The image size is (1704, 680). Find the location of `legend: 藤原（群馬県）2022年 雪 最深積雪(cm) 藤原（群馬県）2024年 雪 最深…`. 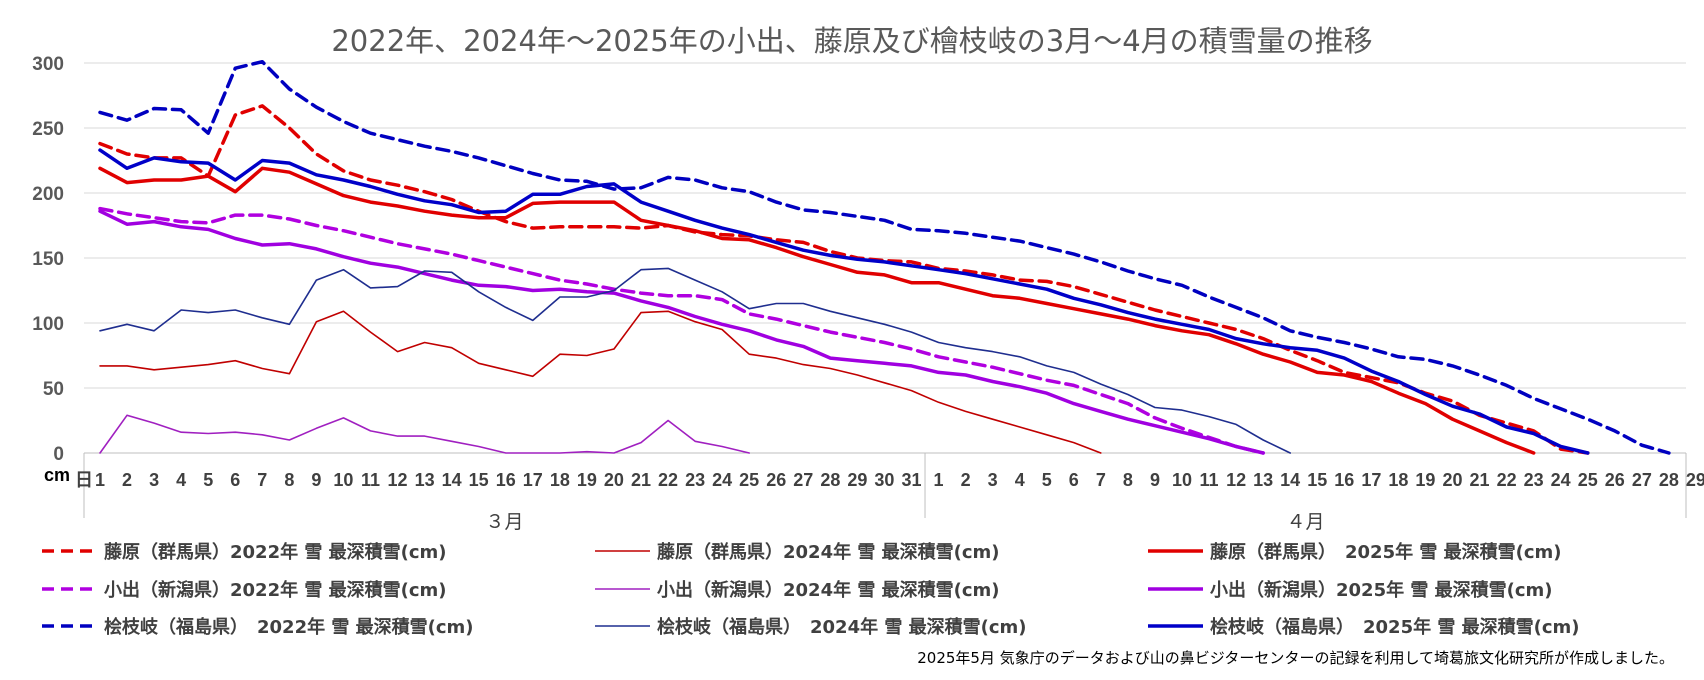

legend: 藤原（群馬県）2022年 雪 最深積雪(cm) 藤原（群馬県）2024年 雪 最深… is located at coordinates (811, 589).